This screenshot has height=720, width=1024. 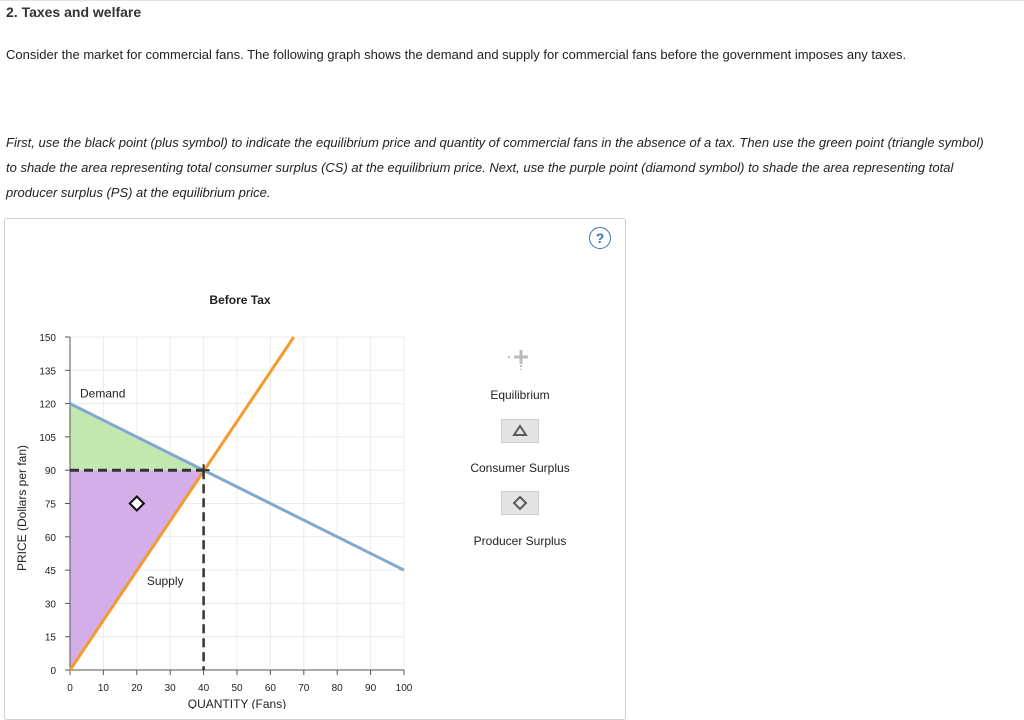 I want to click on x-tick-label-50: 50, so click(x=237, y=688).